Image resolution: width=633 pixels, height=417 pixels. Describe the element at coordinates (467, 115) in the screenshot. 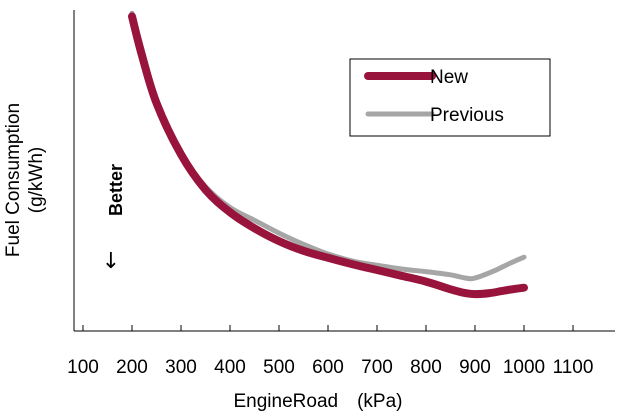

I see `legend-label-previous: Previous` at that location.